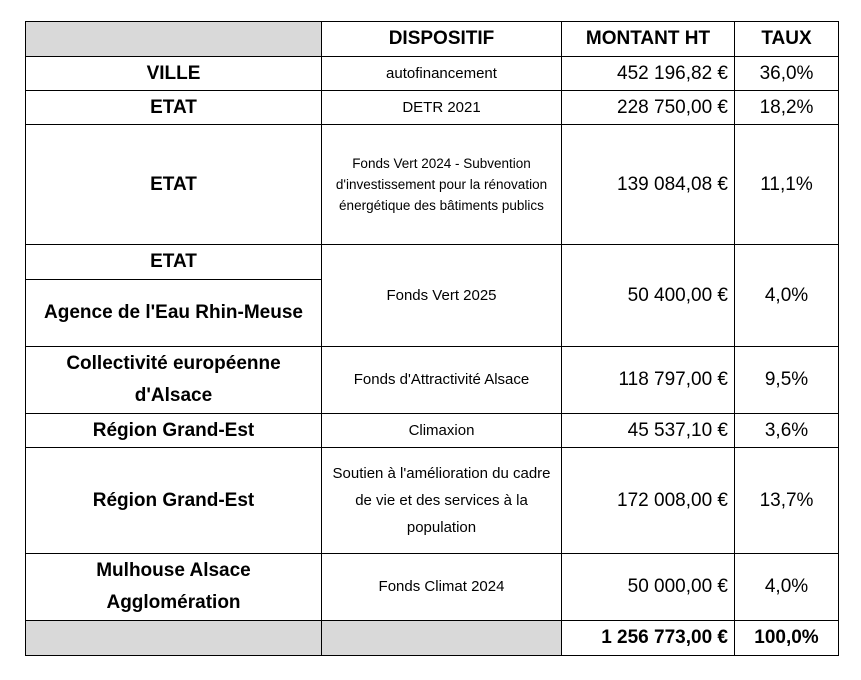 This screenshot has width=861, height=680. What do you see at coordinates (441, 73) in the screenshot?
I see `dispositif: autofinancement` at bounding box center [441, 73].